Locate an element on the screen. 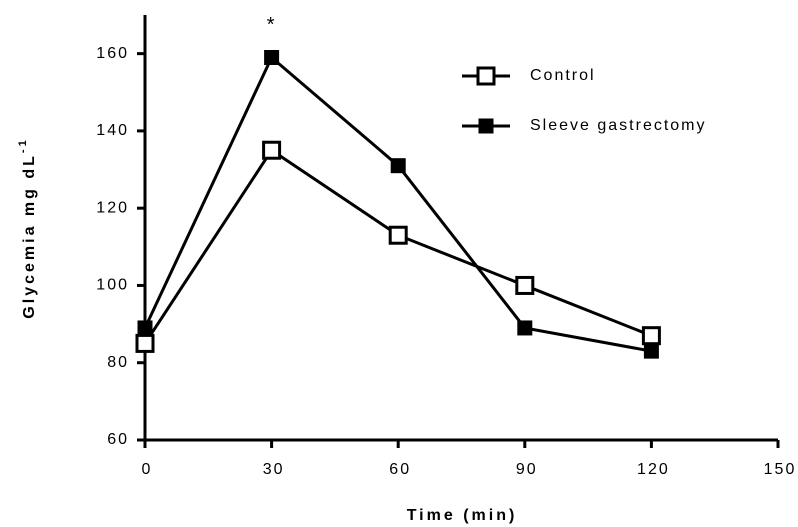  legend-label: Control is located at coordinates (563, 75).